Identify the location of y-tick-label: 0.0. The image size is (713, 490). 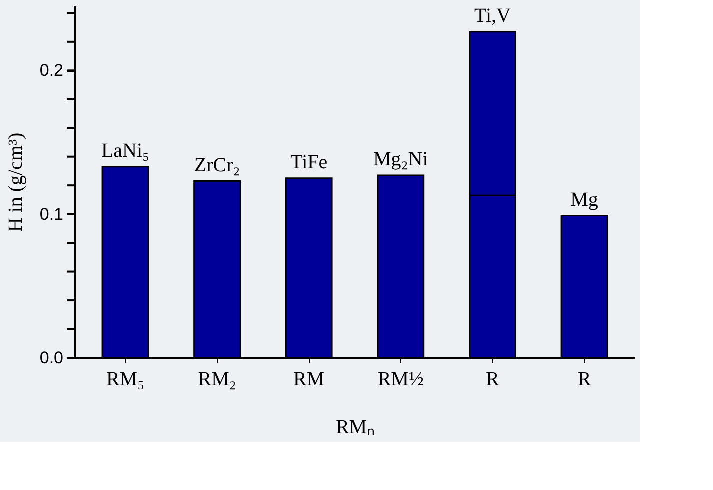
(52, 358).